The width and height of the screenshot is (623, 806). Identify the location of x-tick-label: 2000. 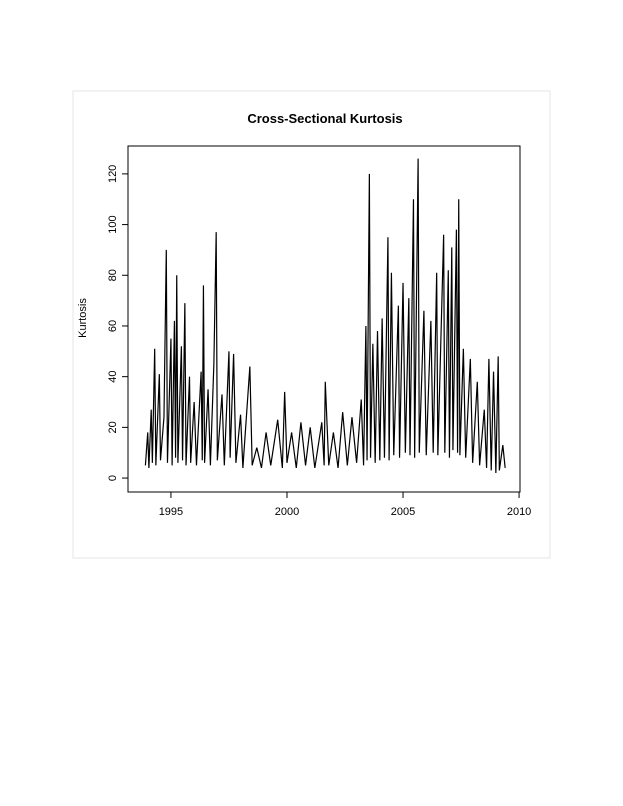
(287, 512).